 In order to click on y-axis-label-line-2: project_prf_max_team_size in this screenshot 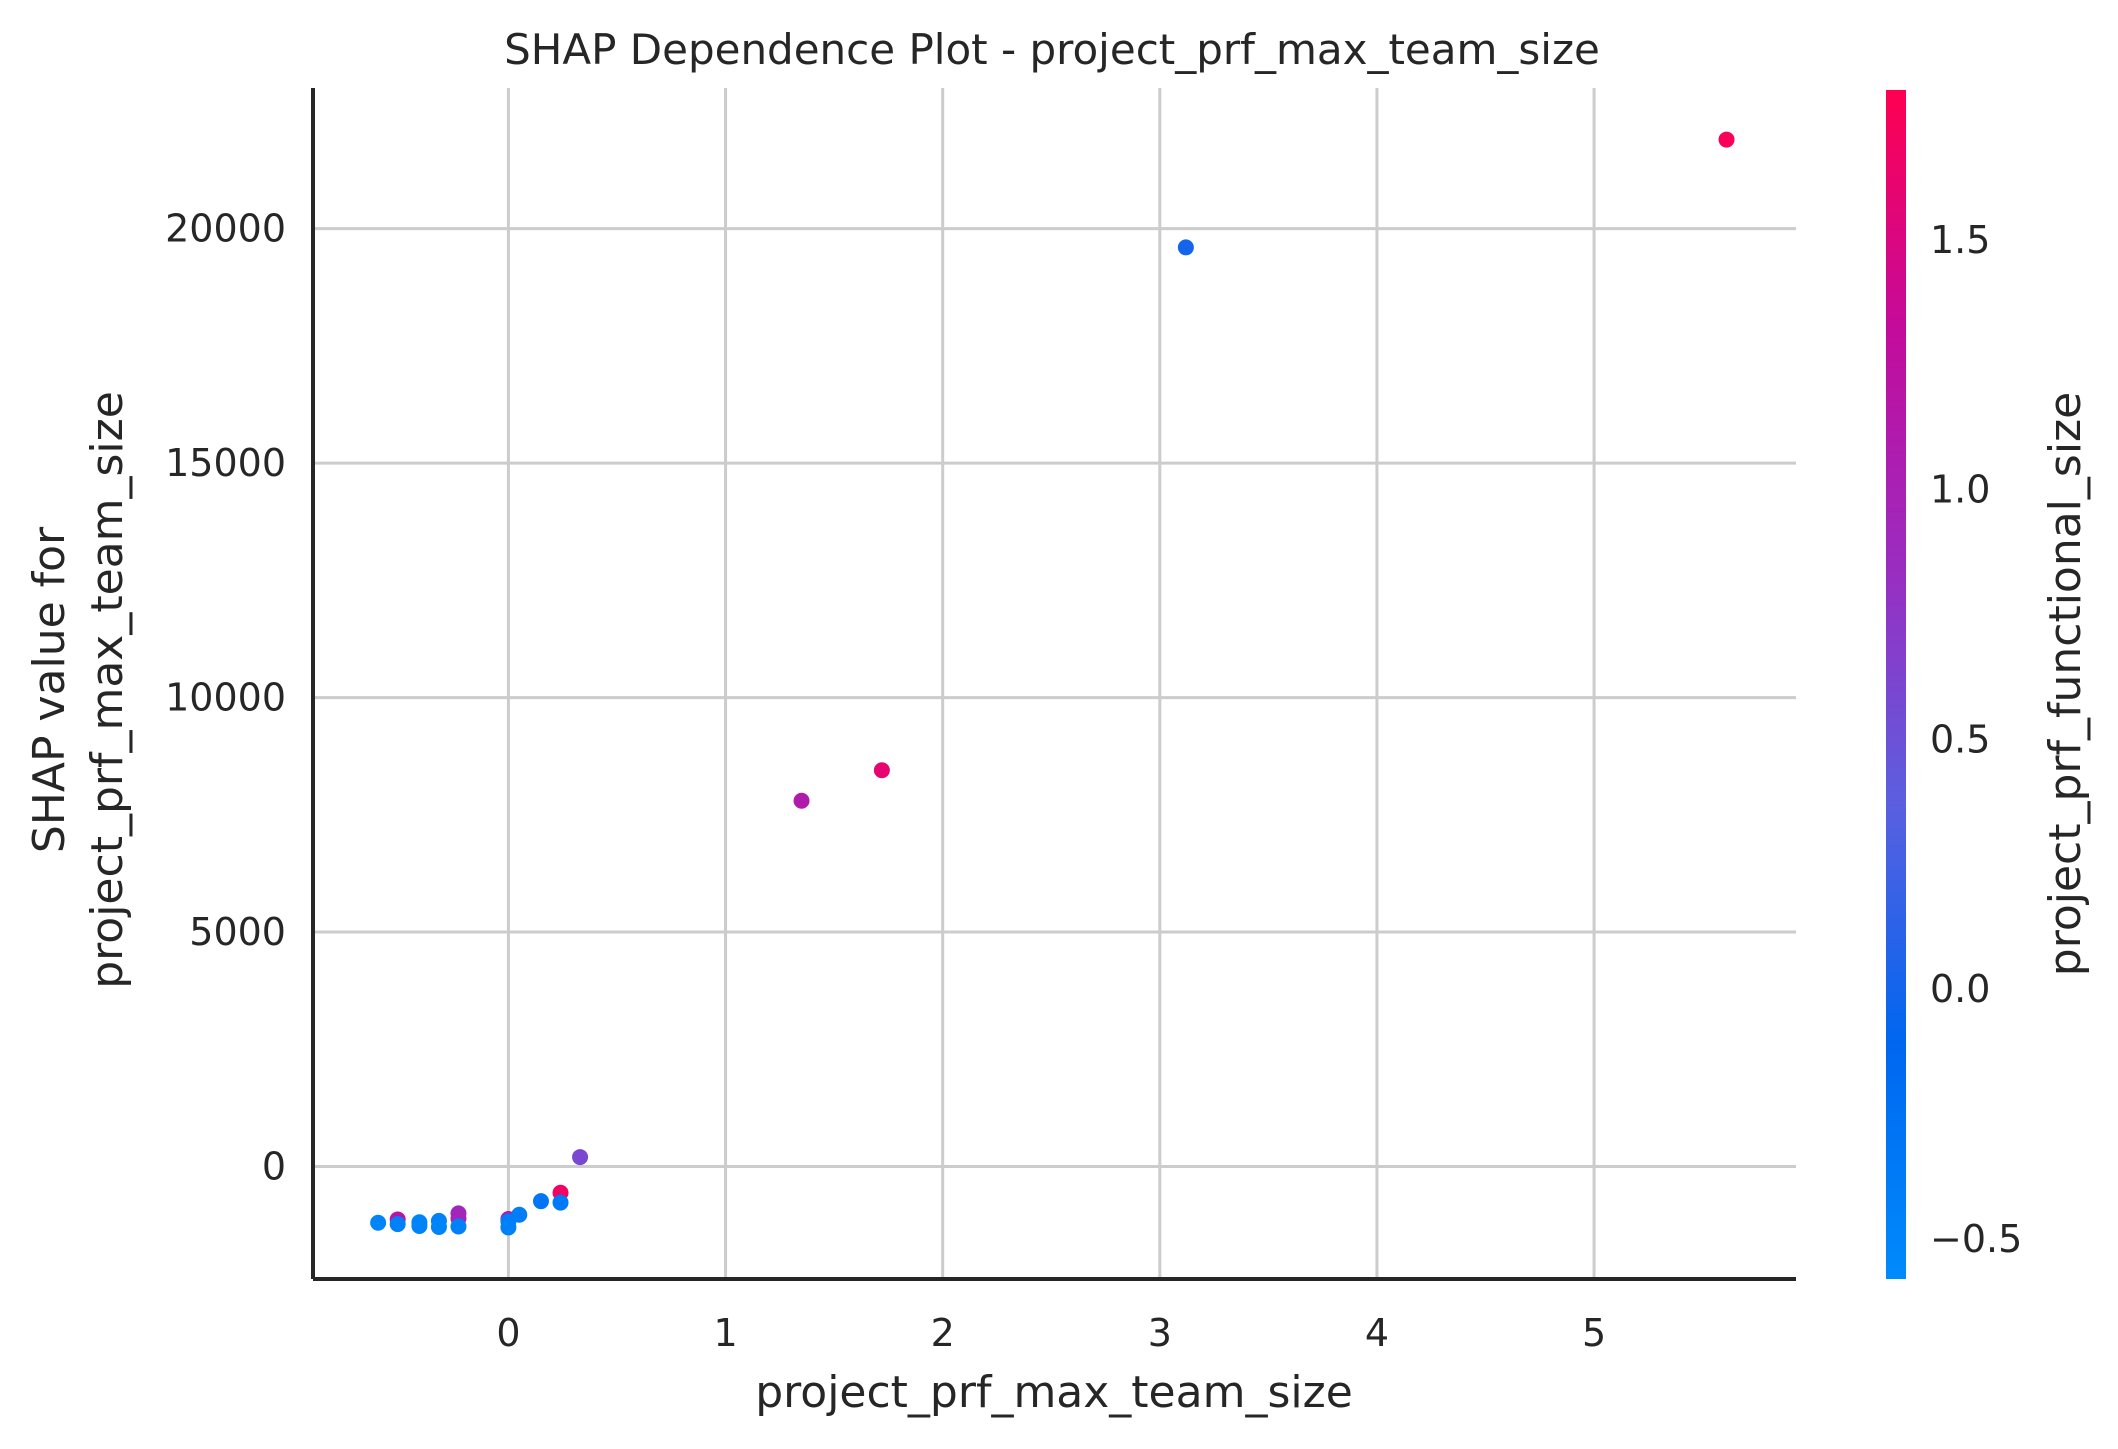, I will do `click(107, 690)`.